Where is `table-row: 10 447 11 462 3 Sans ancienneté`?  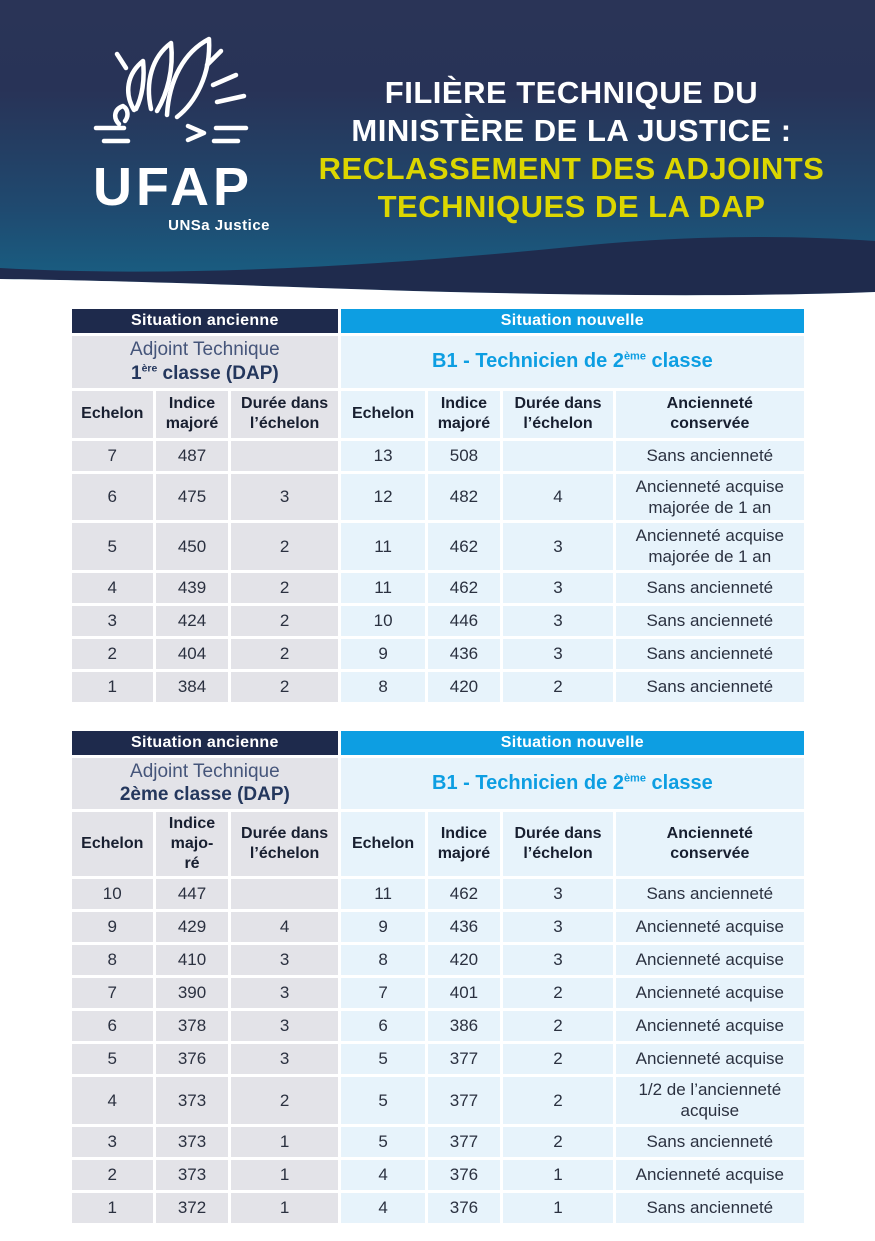 table-row: 10 447 11 462 3 Sans ancienneté is located at coordinates (437, 894).